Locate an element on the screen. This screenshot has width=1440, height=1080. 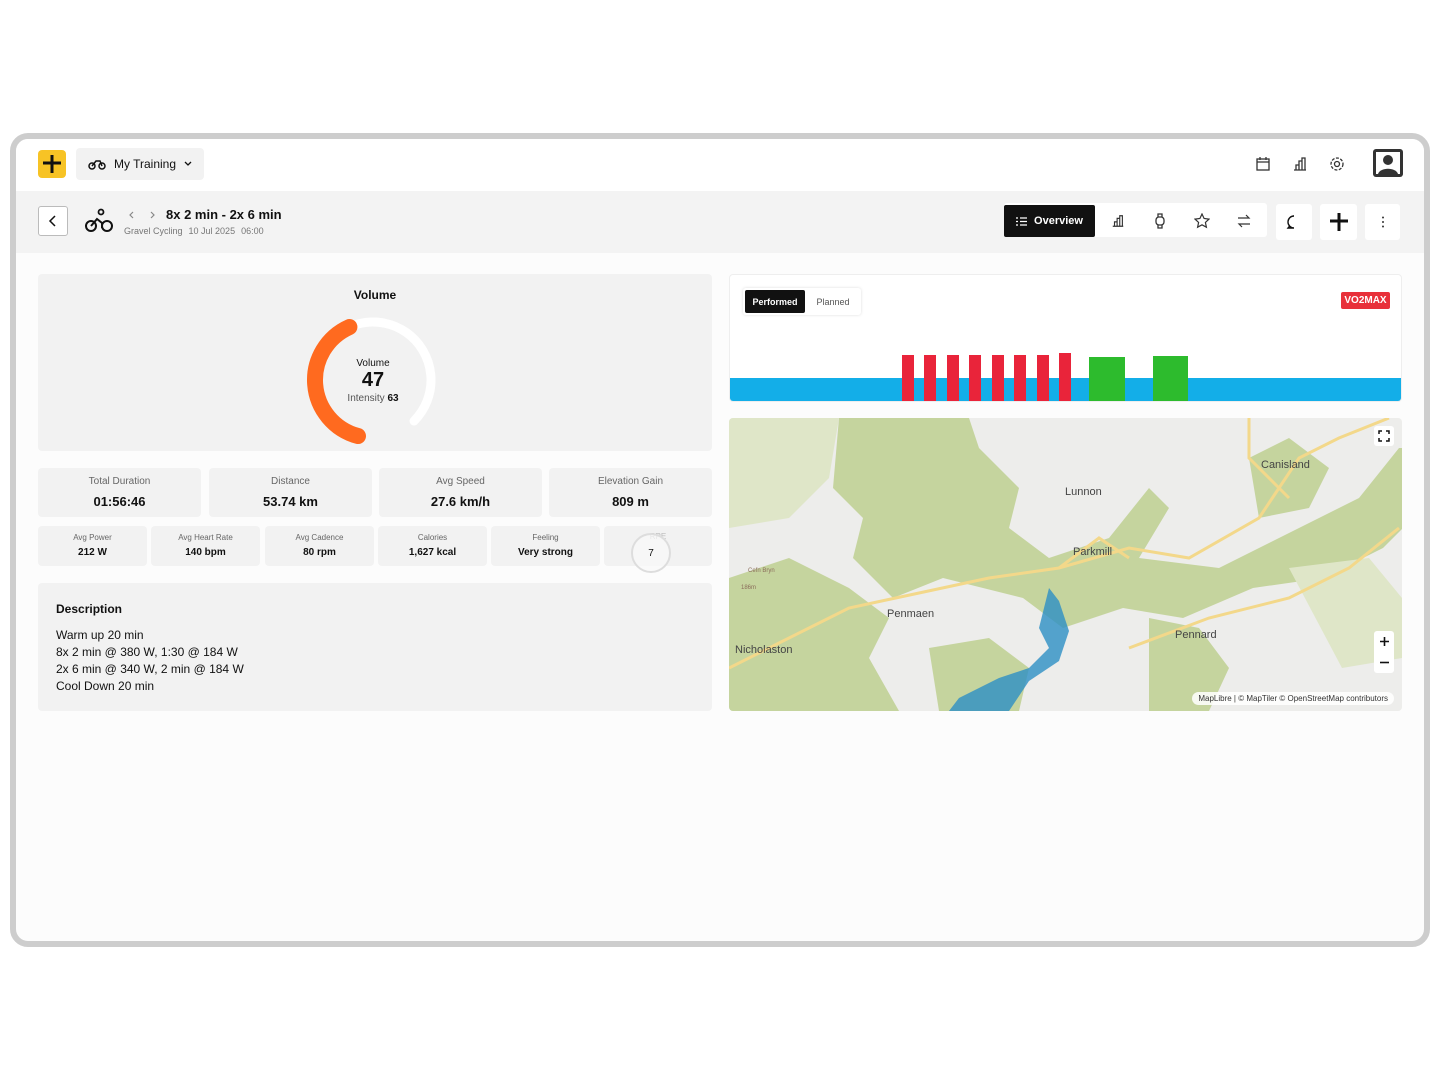
avatar is located at coordinates (1388, 163).